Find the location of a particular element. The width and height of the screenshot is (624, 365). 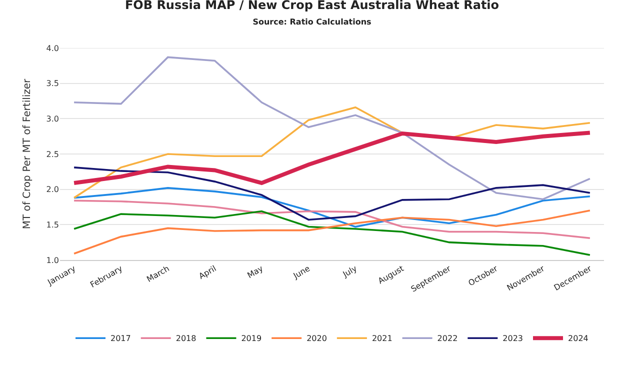

y-tick-label: 2.5 is located at coordinates (52, 154).